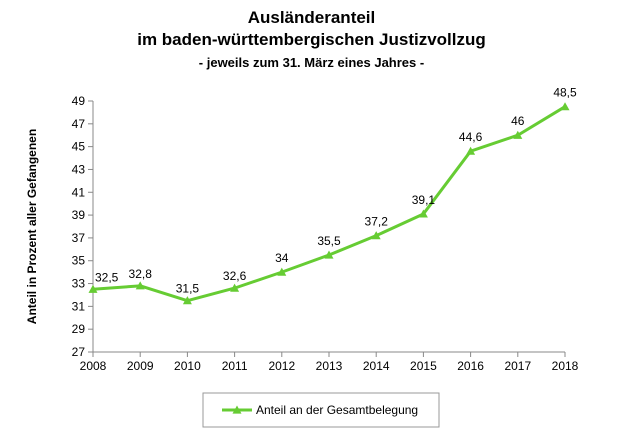  Describe the element at coordinates (518, 121) in the screenshot. I see `data-label: 46` at that location.